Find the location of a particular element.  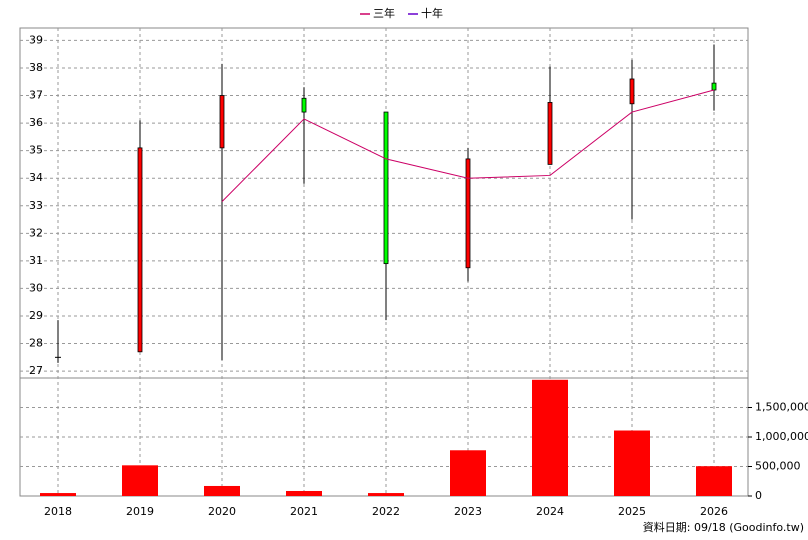

y-tick-label: 34 is located at coordinates (36, 177).